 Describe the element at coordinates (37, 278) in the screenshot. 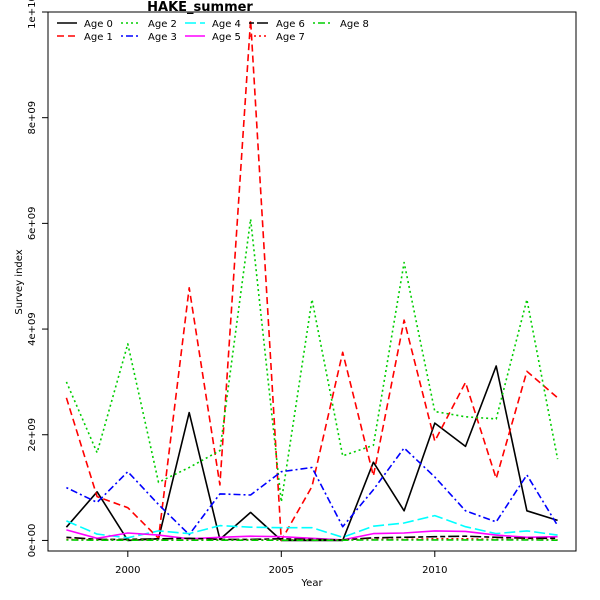

I see `y-axis: 0e+00 2e+09 4e+09 6e+09 8e+09 1e+10` at that location.